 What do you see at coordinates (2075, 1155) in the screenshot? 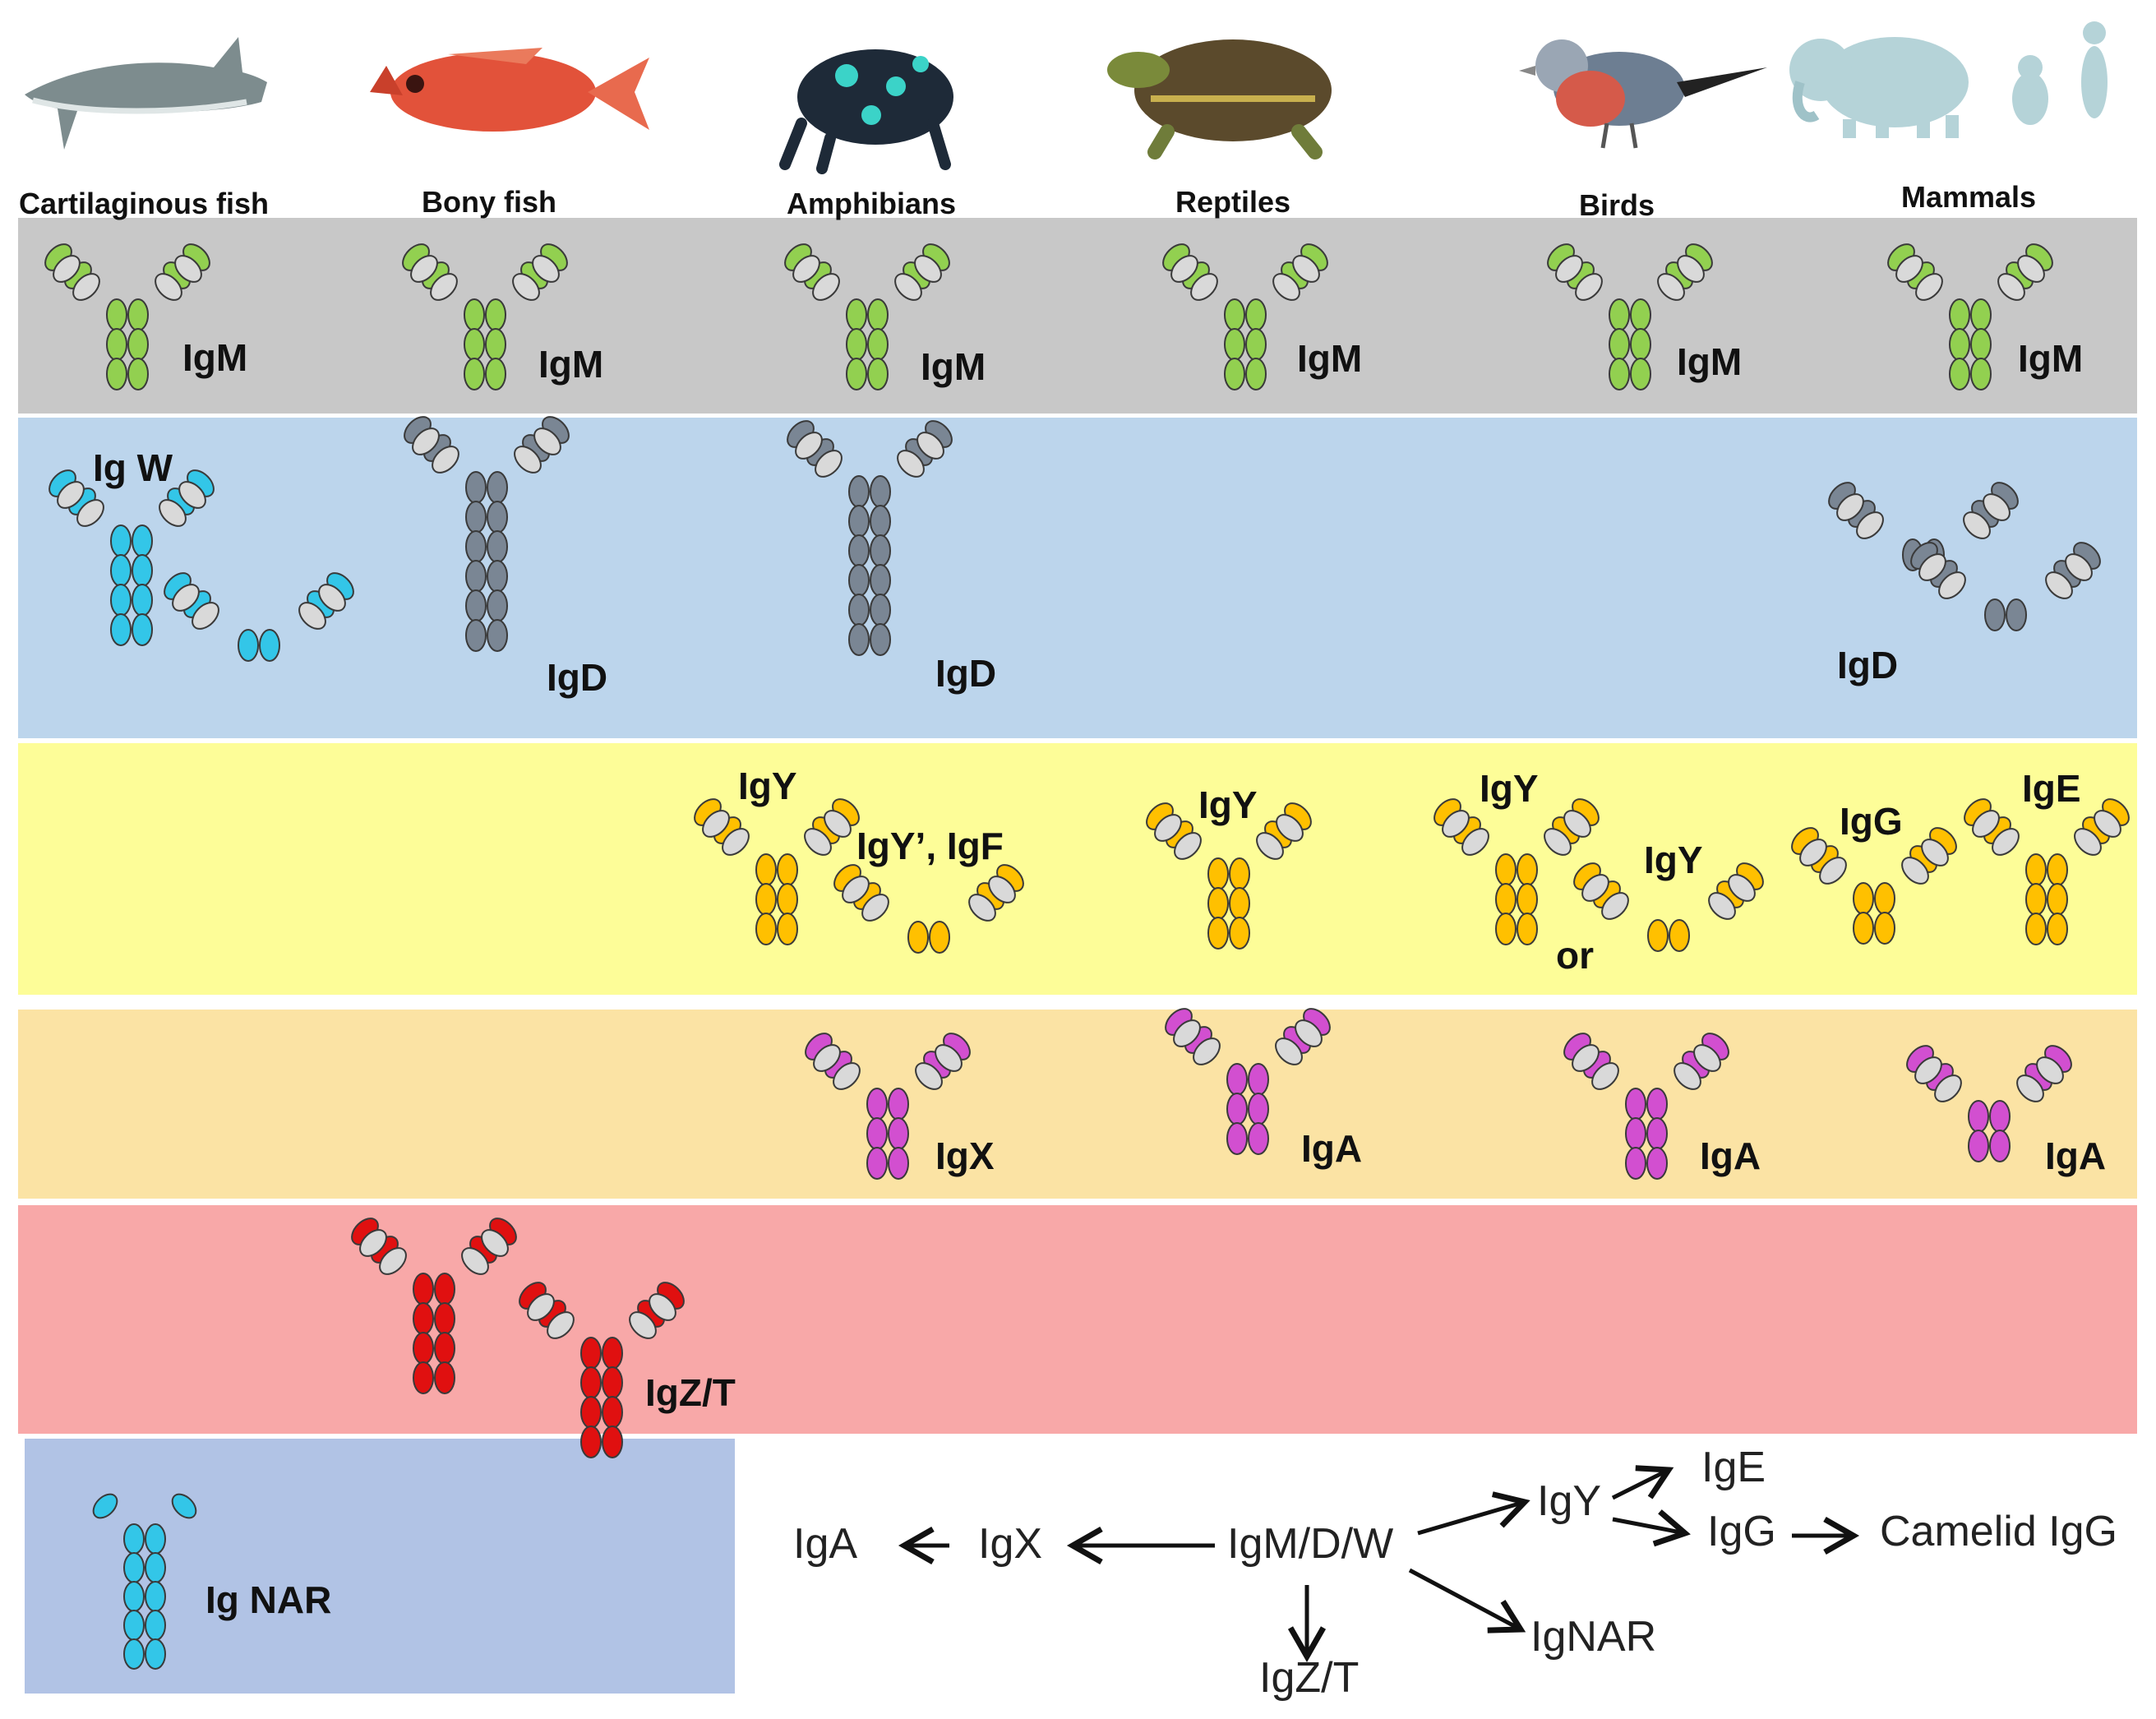
I see `label-iga-mammals: IgA` at bounding box center [2075, 1155].